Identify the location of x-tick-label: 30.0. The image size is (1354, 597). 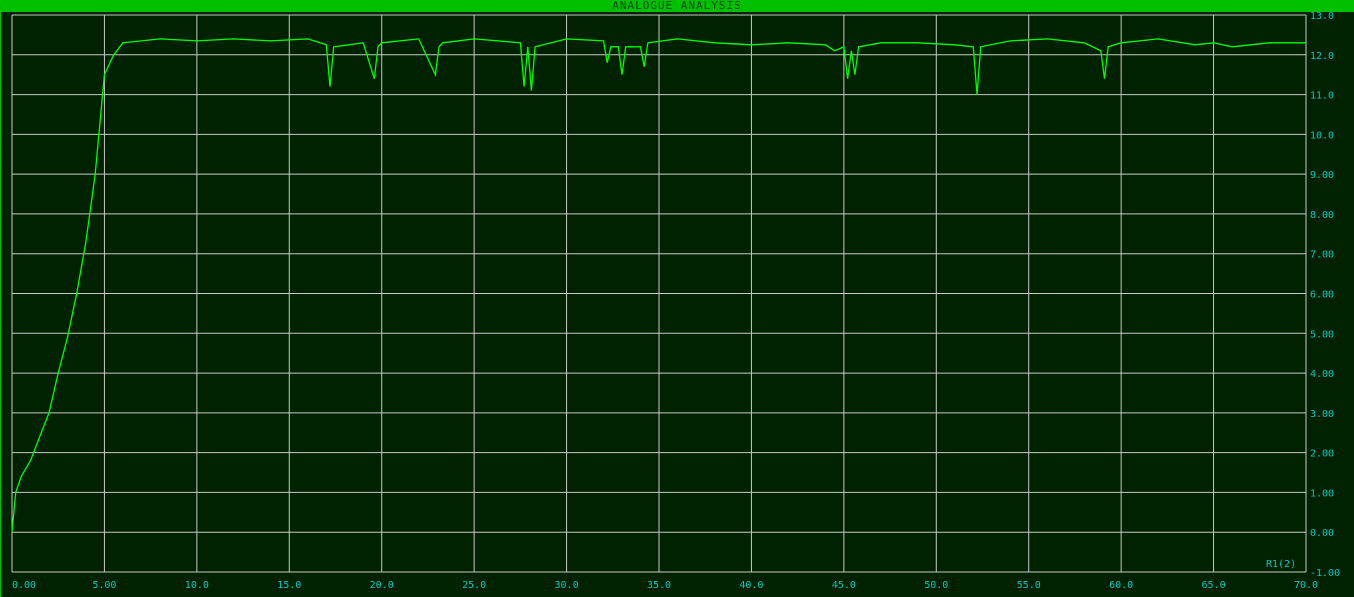
(567, 585).